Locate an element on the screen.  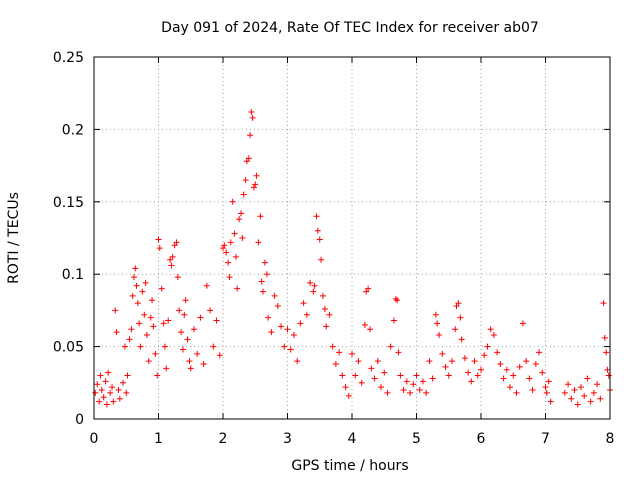
y-tick-label: 0.1 is located at coordinates (73, 275).